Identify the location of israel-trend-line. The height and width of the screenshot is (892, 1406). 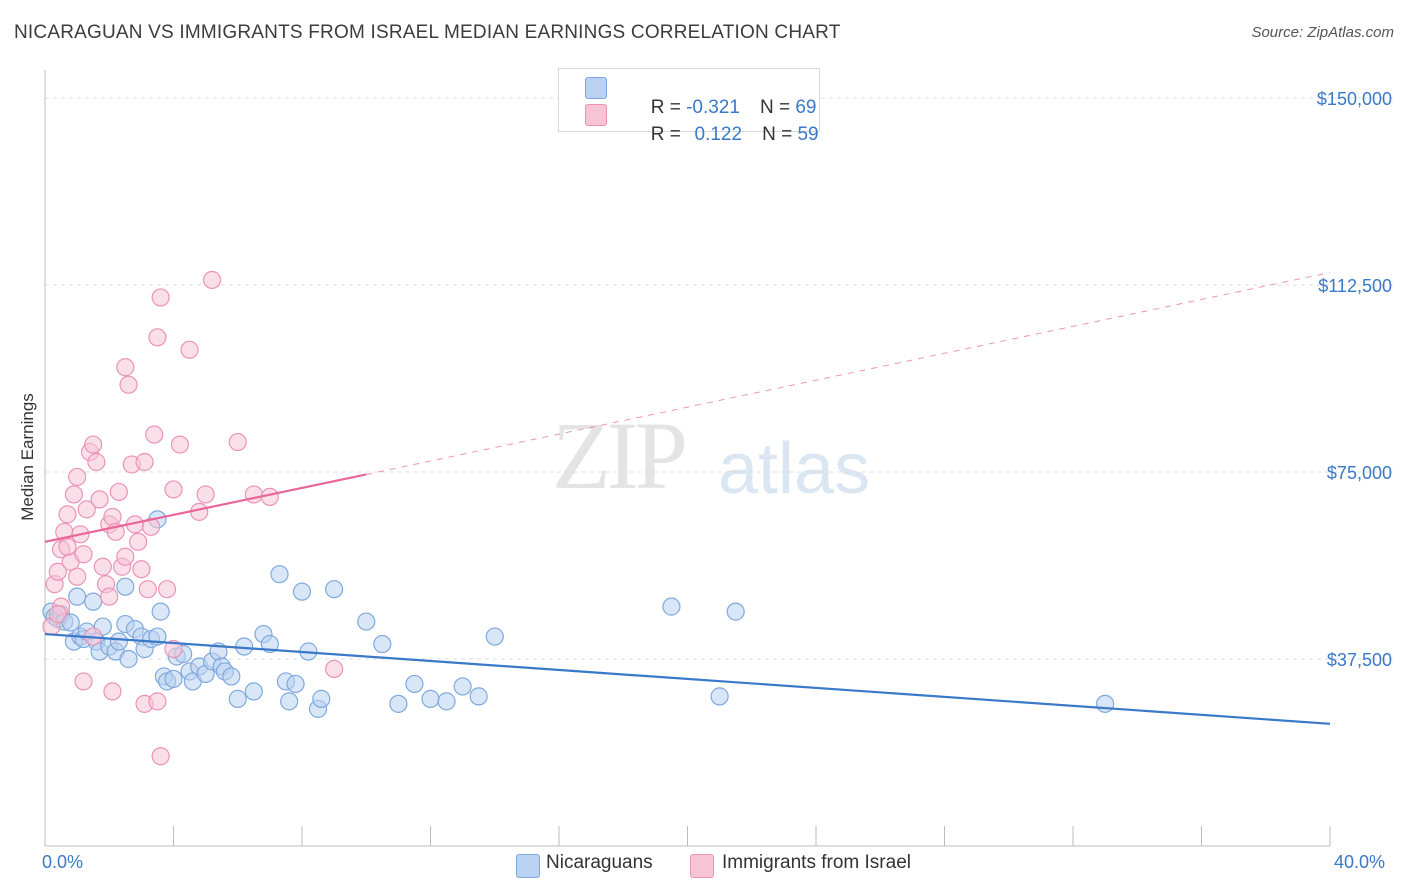
(205, 508).